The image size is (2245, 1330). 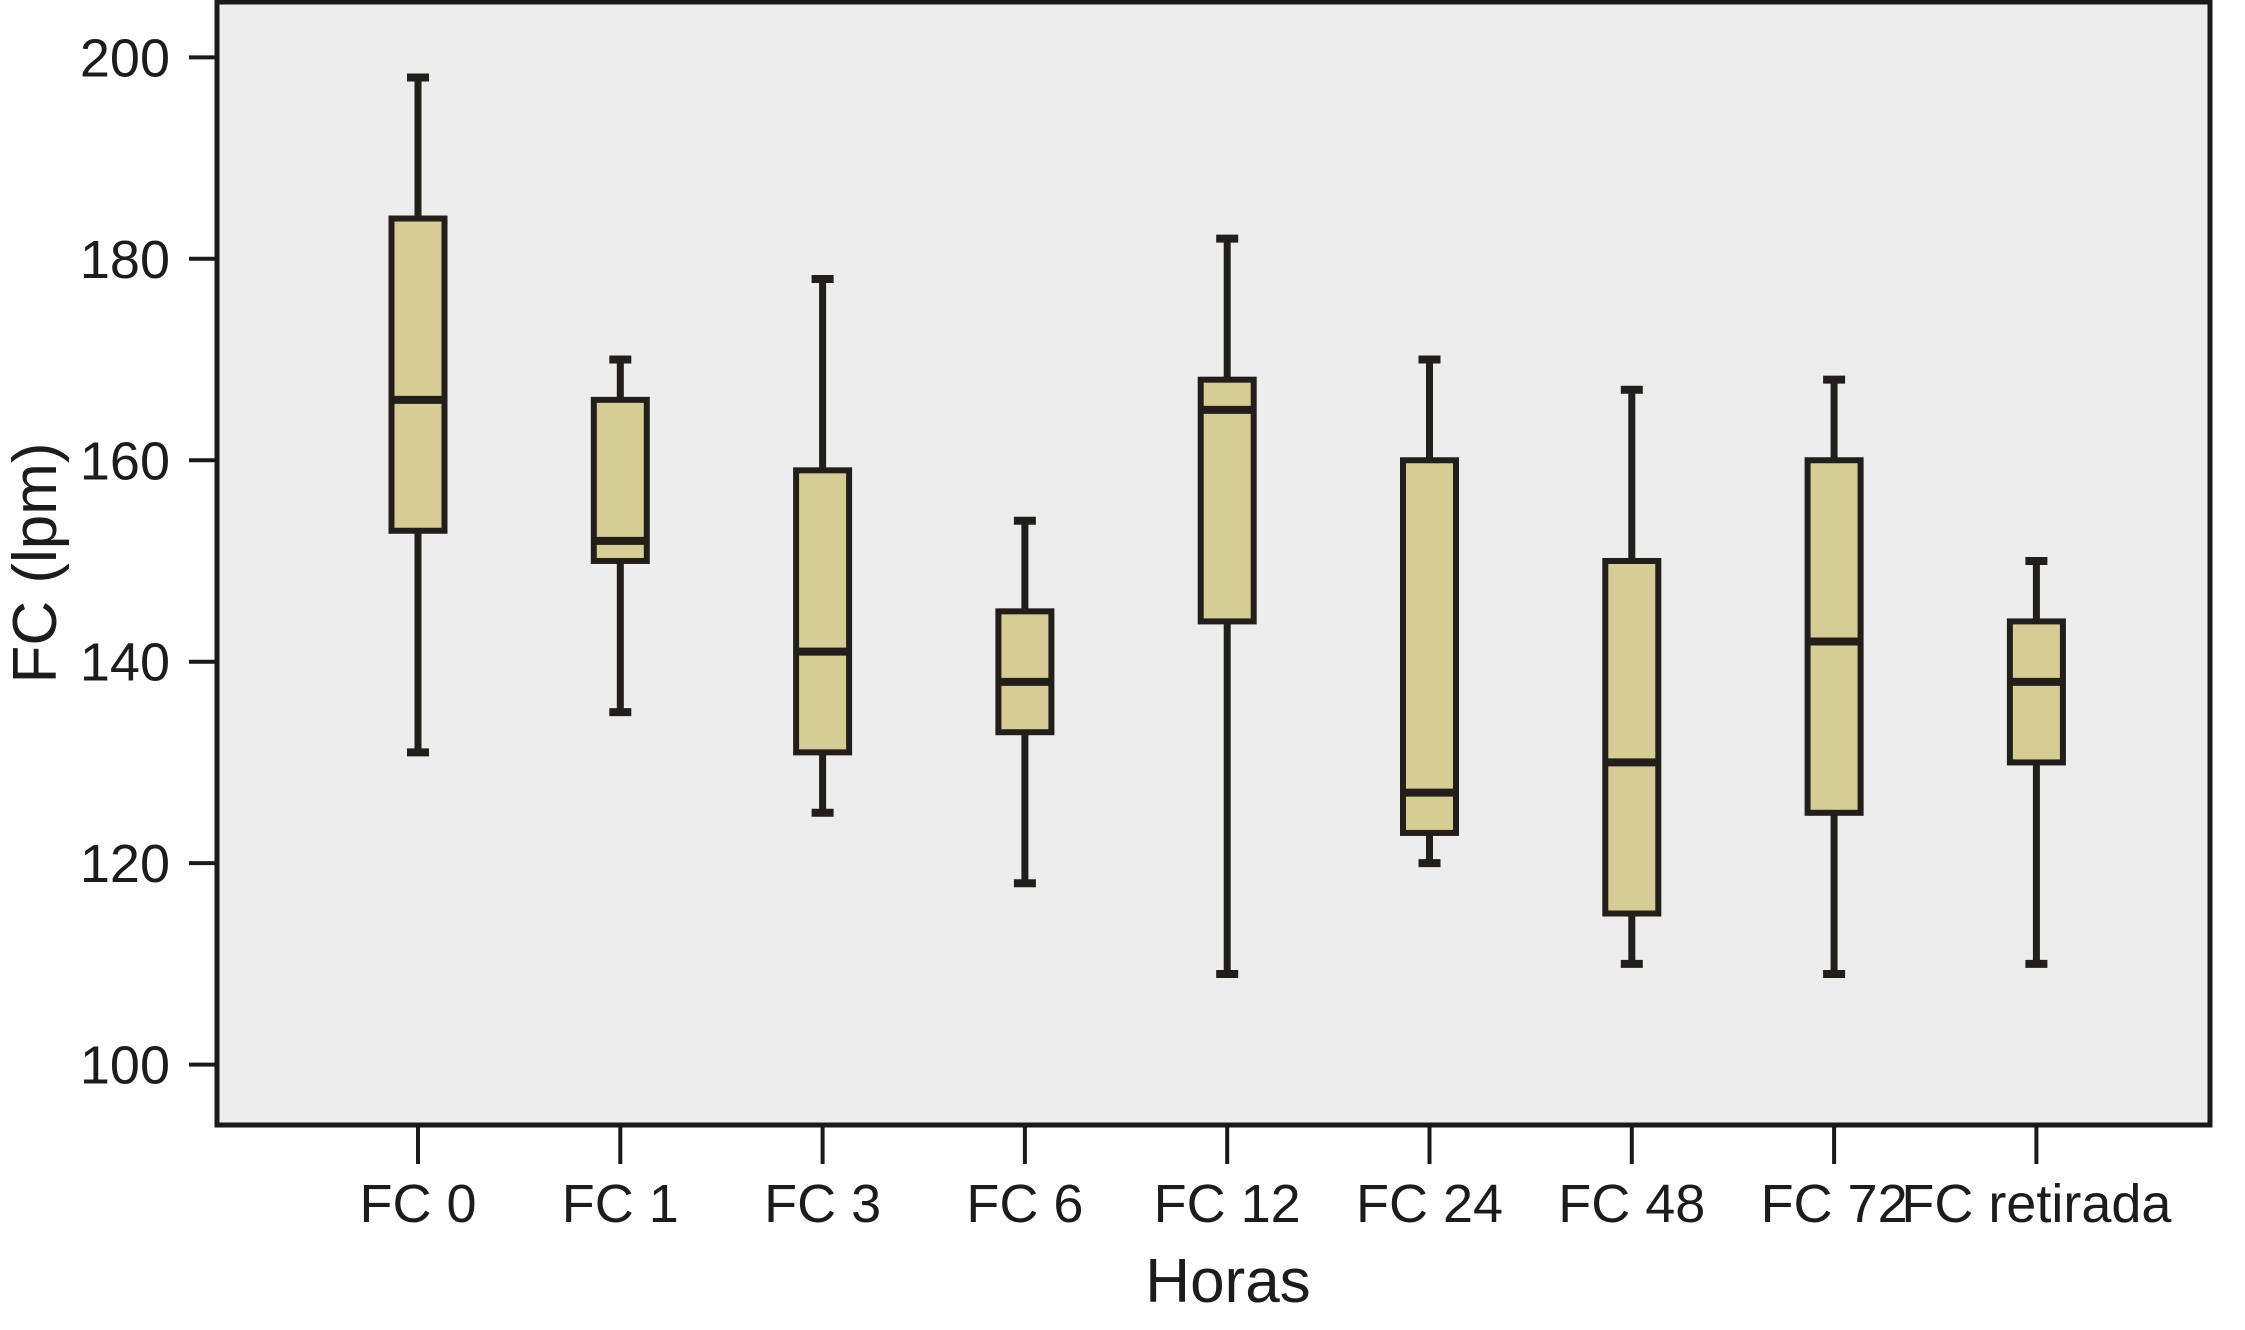 I want to click on y-tick-label: 180, so click(x=125, y=260).